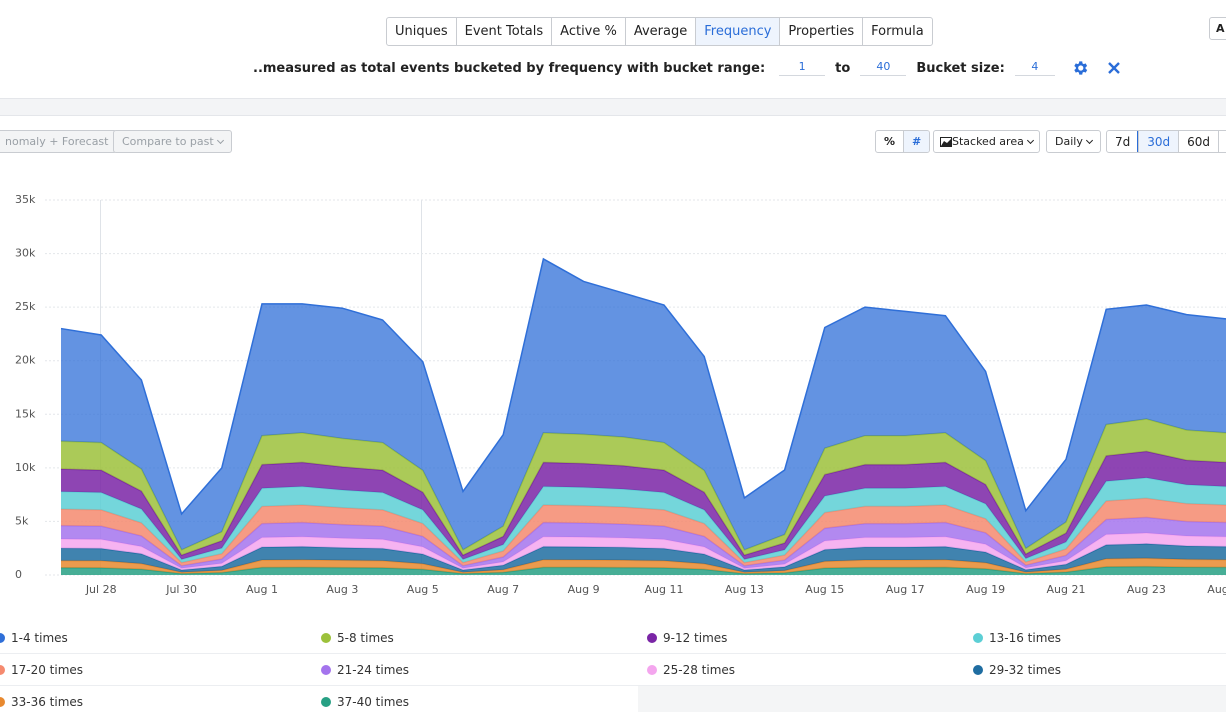 The image size is (1226, 712). Describe the element at coordinates (25, 413) in the screenshot. I see `y-tick-label: 15k` at that location.